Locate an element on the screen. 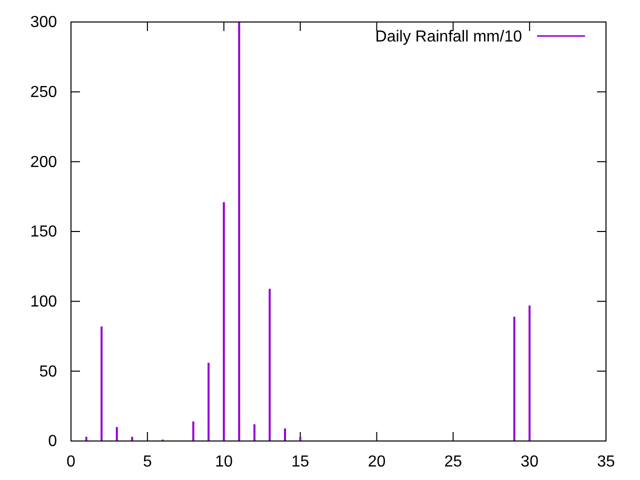 The width and height of the screenshot is (640, 480). x-tick-label: 5 is located at coordinates (147, 461).